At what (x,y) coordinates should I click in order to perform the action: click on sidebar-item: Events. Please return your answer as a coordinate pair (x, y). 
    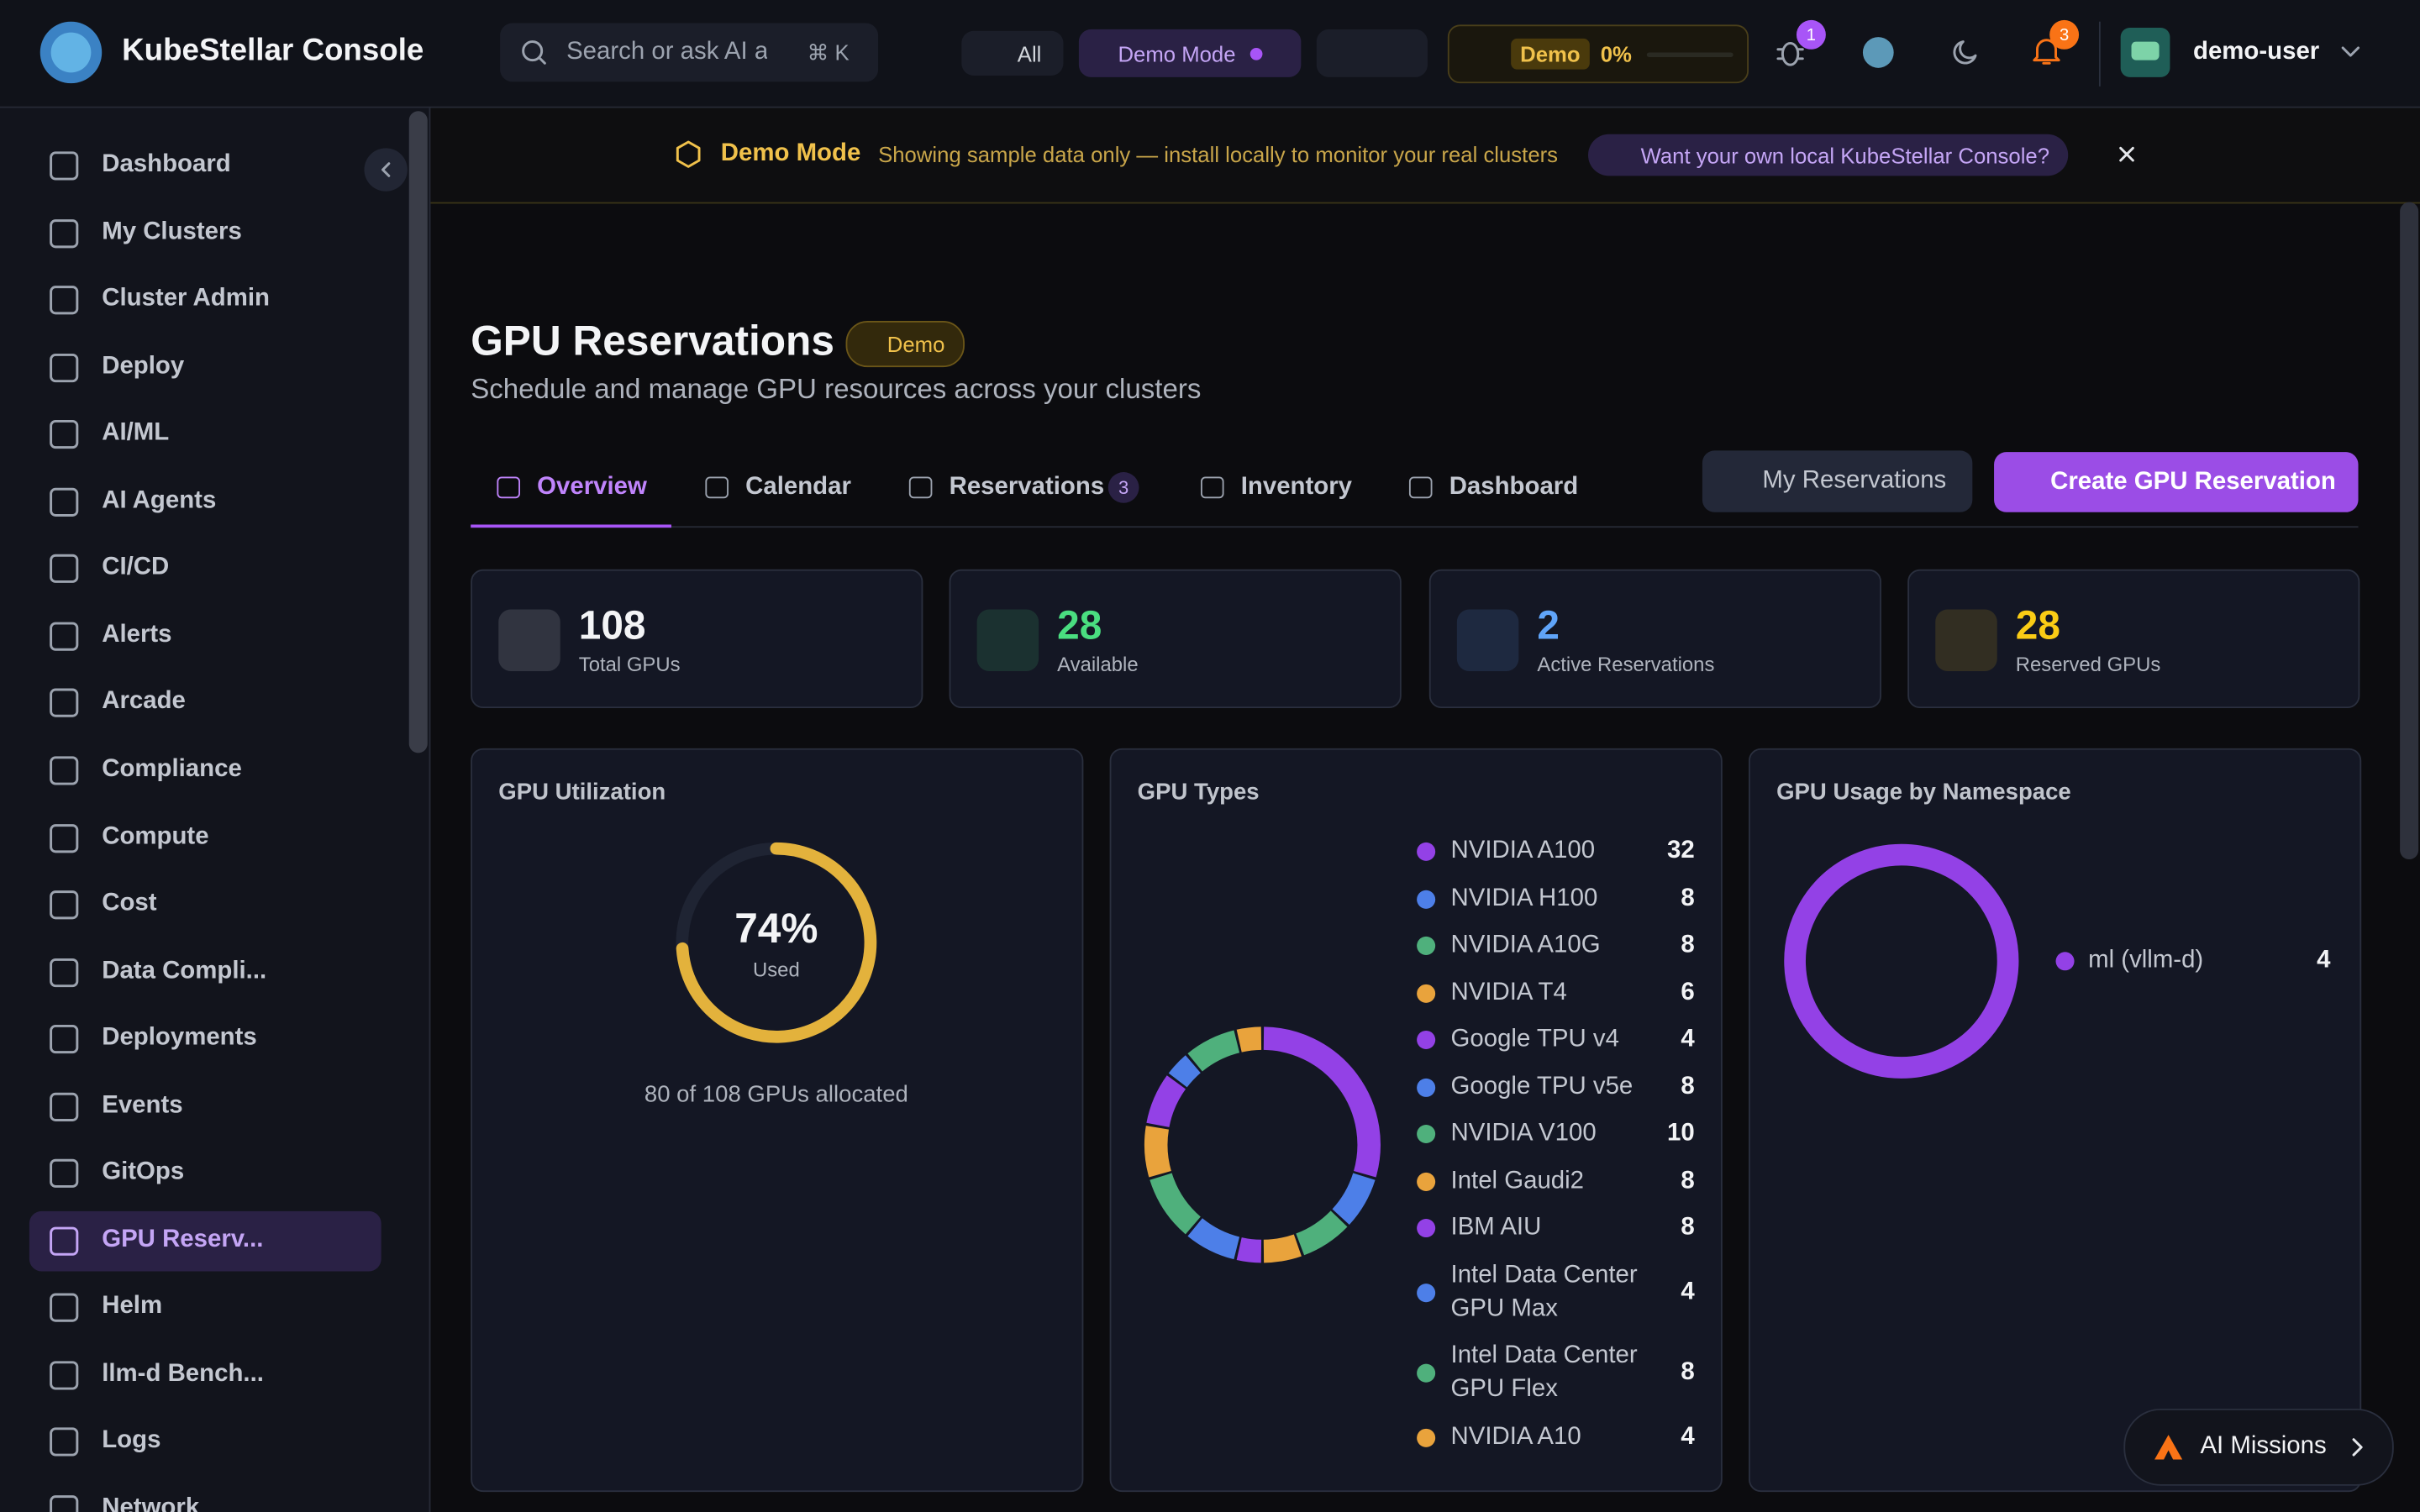
    Looking at the image, I should click on (142, 1105).